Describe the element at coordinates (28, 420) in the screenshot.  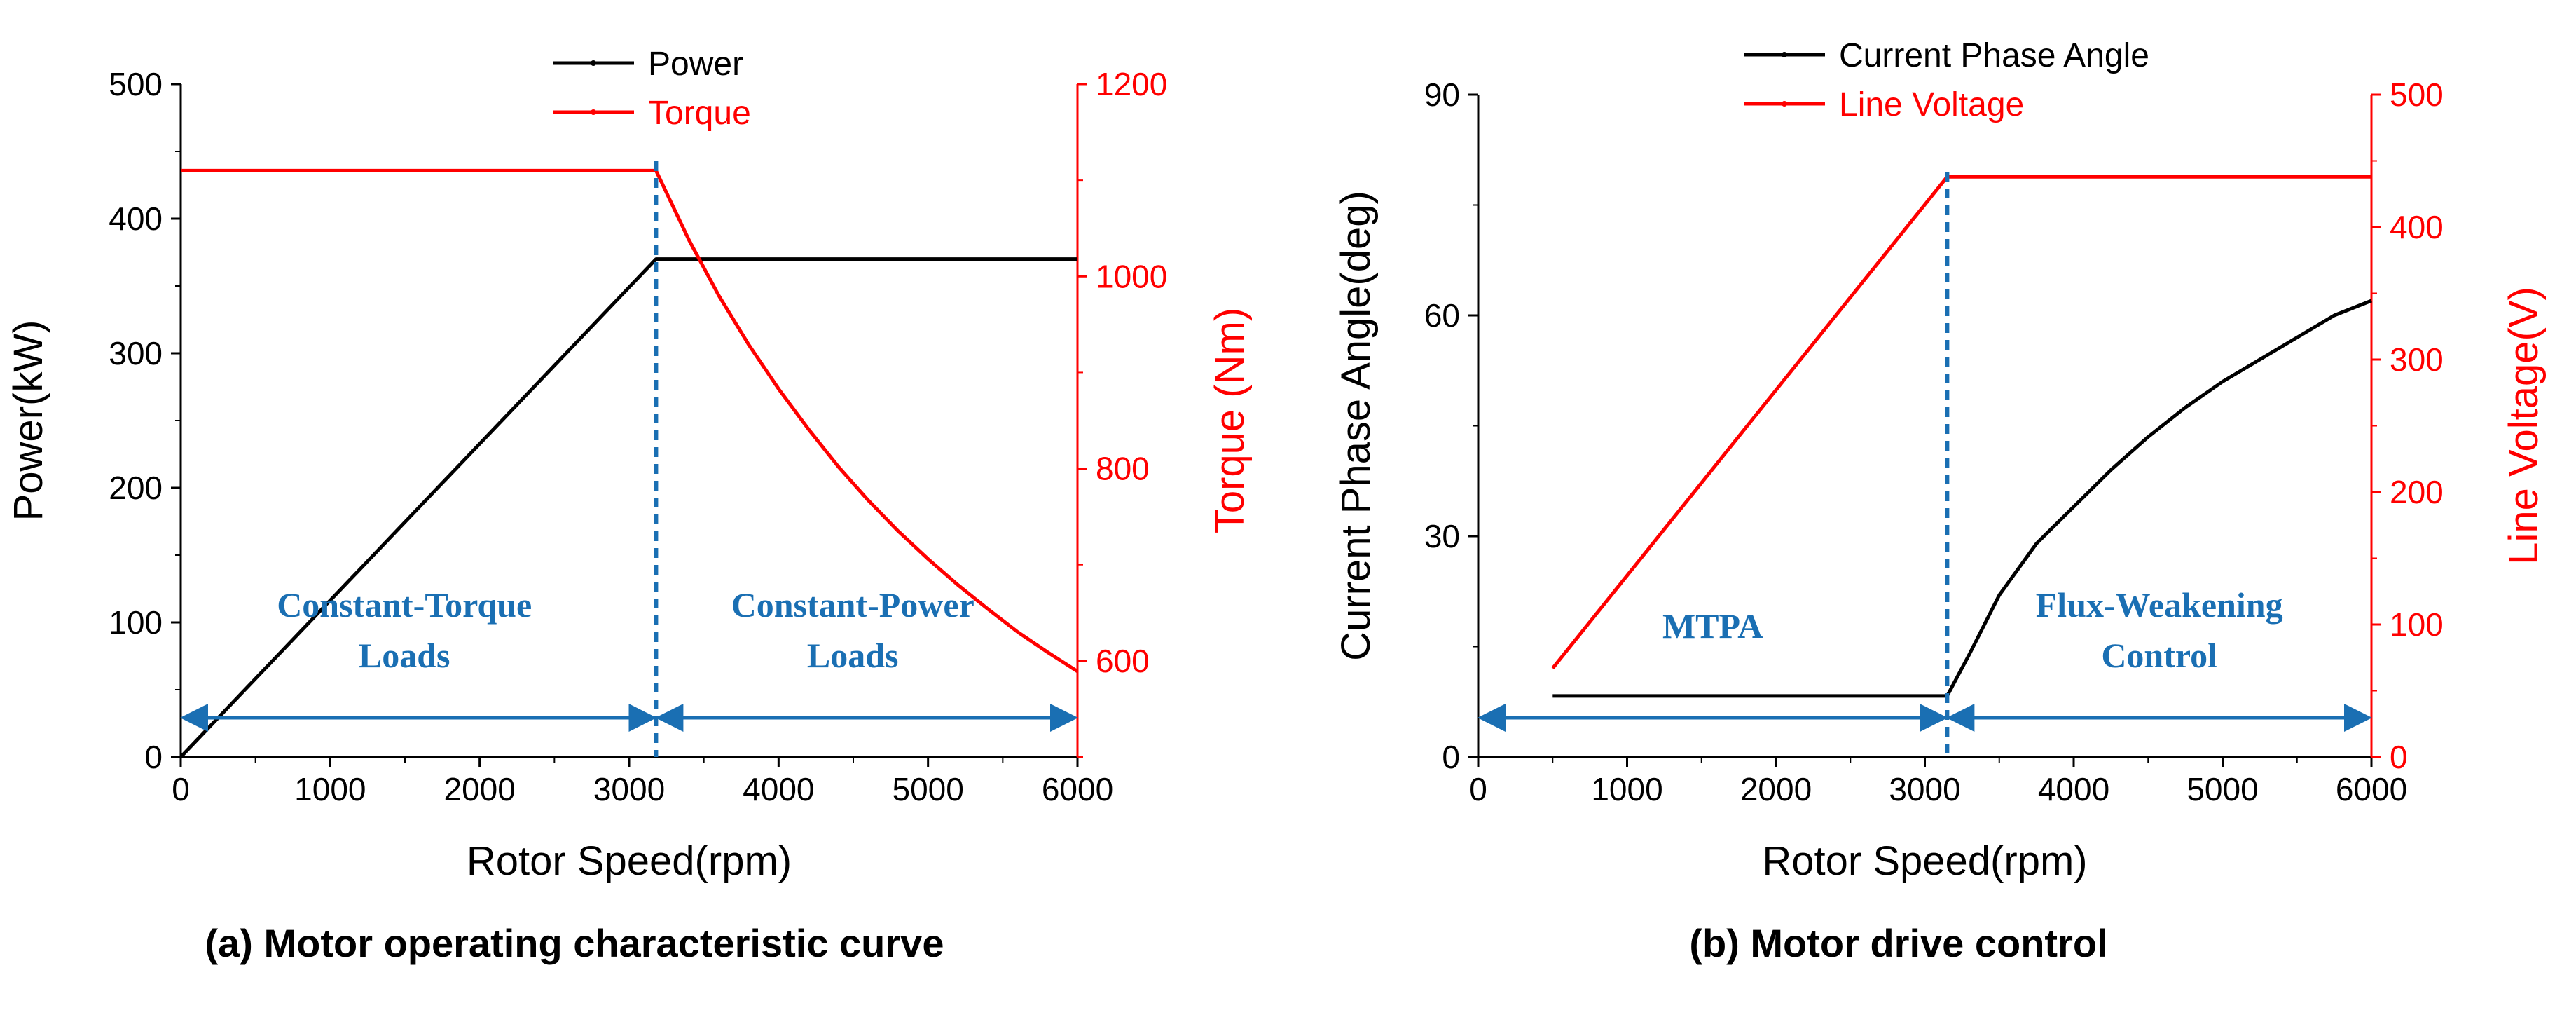
I see `y-axis-label: Power(kW)` at that location.